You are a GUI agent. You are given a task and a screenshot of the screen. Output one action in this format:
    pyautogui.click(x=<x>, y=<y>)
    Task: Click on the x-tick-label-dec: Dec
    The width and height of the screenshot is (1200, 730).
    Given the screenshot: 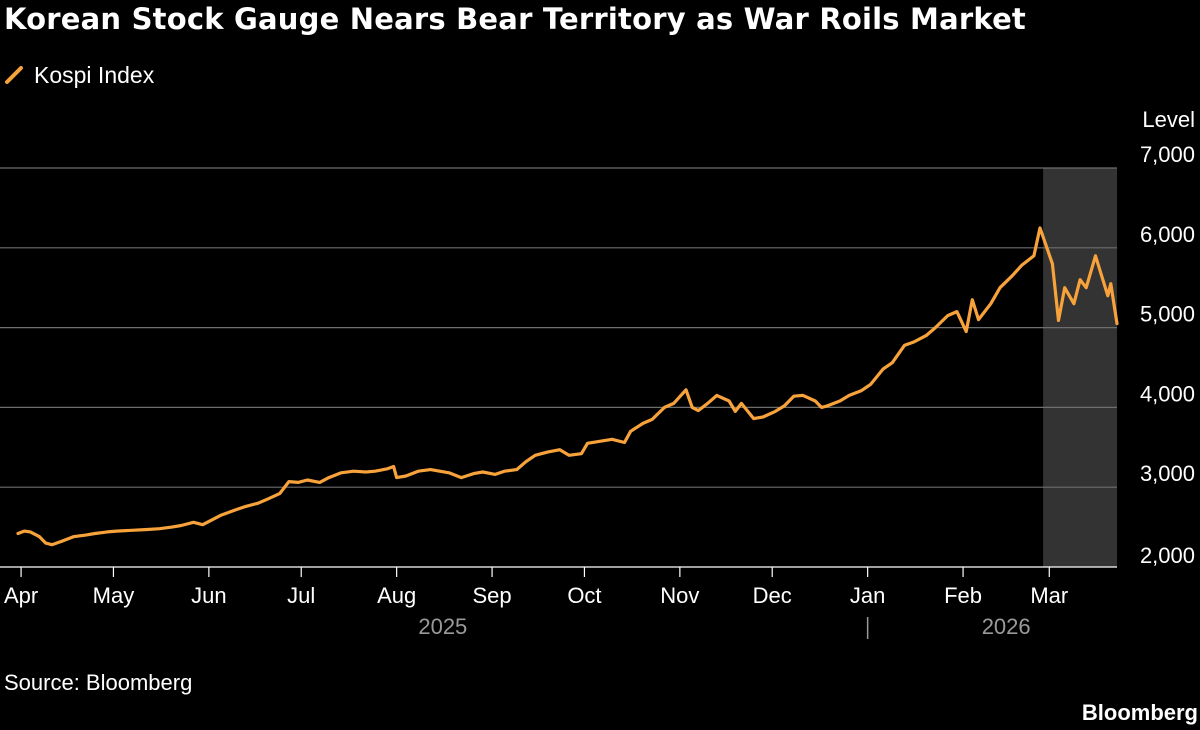 What is the action you would take?
    pyautogui.click(x=772, y=595)
    